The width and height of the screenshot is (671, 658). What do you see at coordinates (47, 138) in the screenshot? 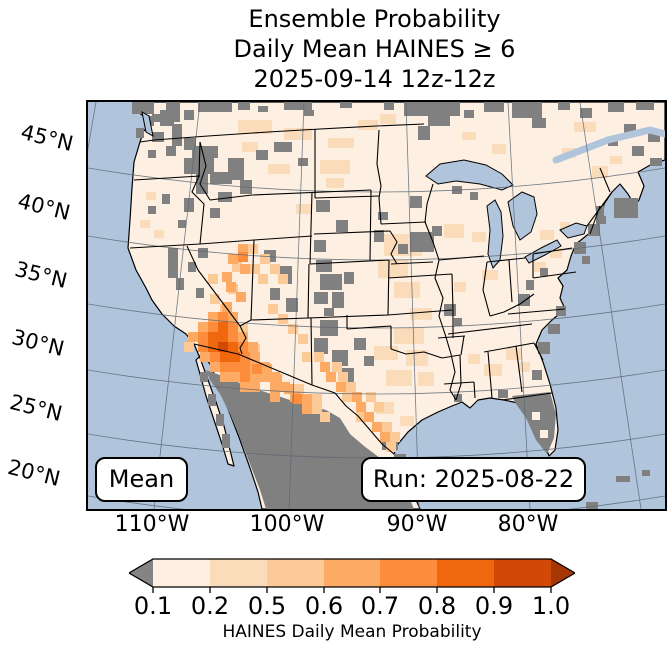
I see `lat-tick-45n: 45°N` at bounding box center [47, 138].